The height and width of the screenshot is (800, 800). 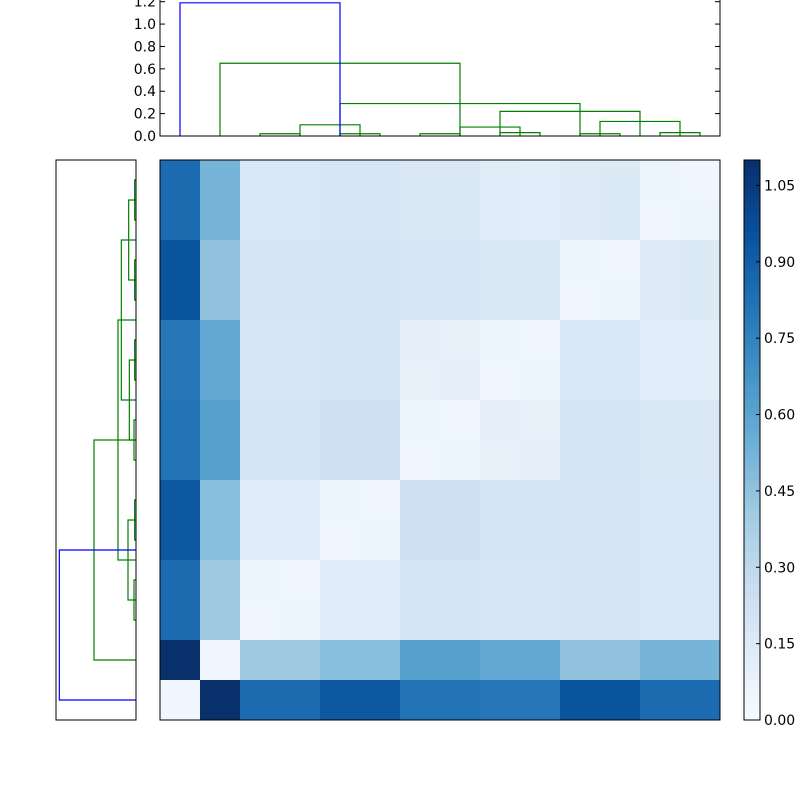 I want to click on top-dendrogram-ytick-label: 0.4, so click(x=145, y=92).